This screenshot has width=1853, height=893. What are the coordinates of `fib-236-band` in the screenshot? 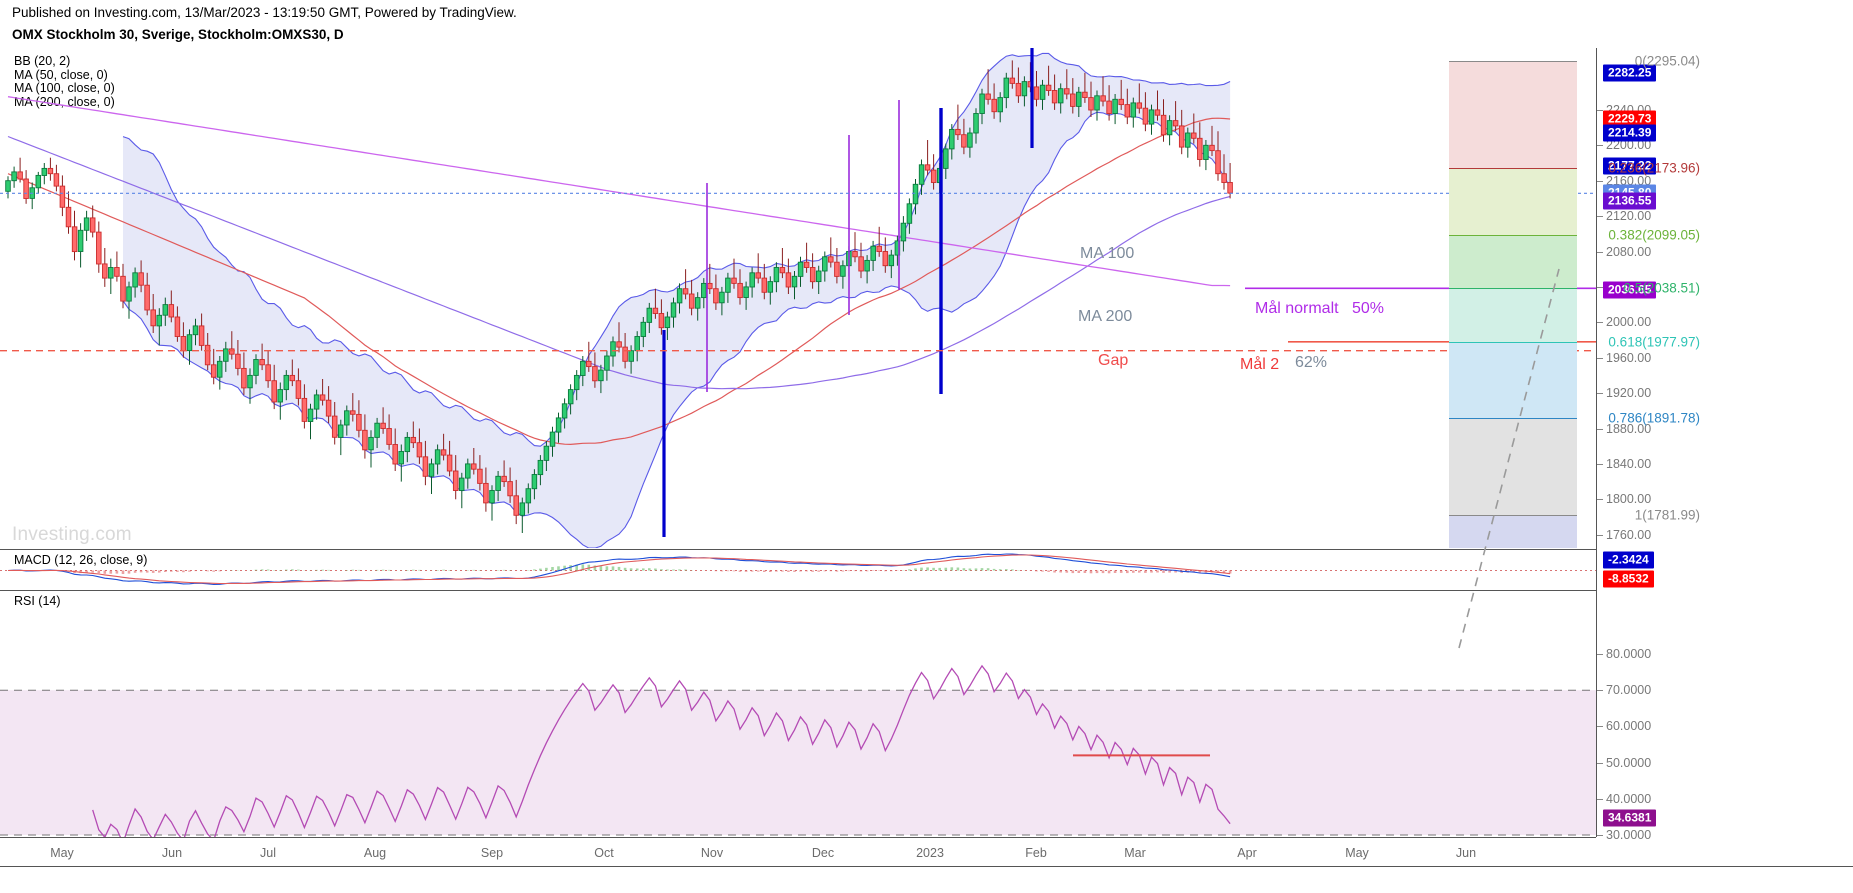 It's located at (1513, 201).